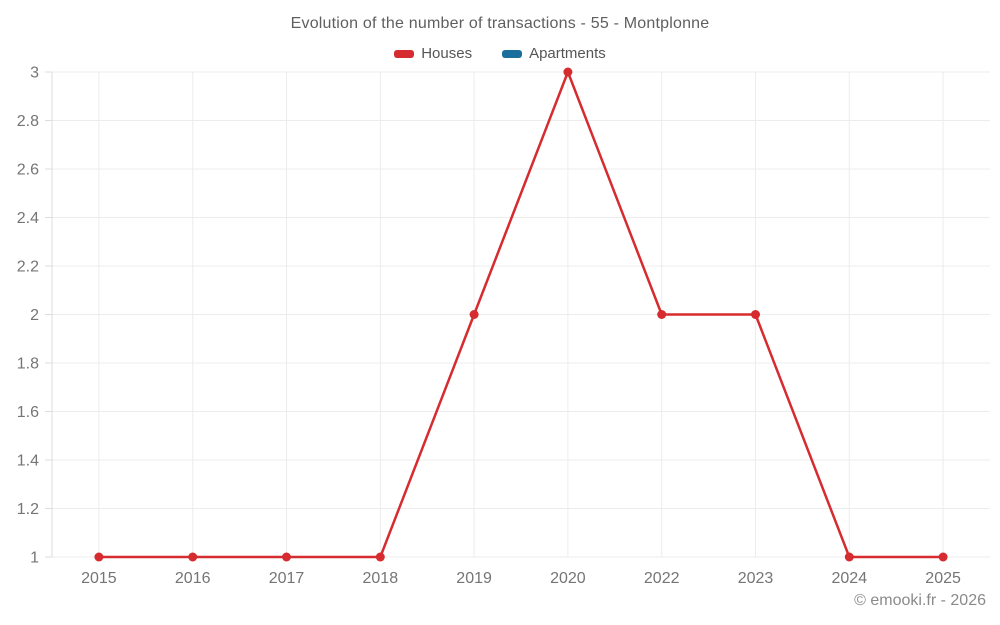 The image size is (1000, 625). I want to click on y-tick-label: 1.8, so click(28, 364).